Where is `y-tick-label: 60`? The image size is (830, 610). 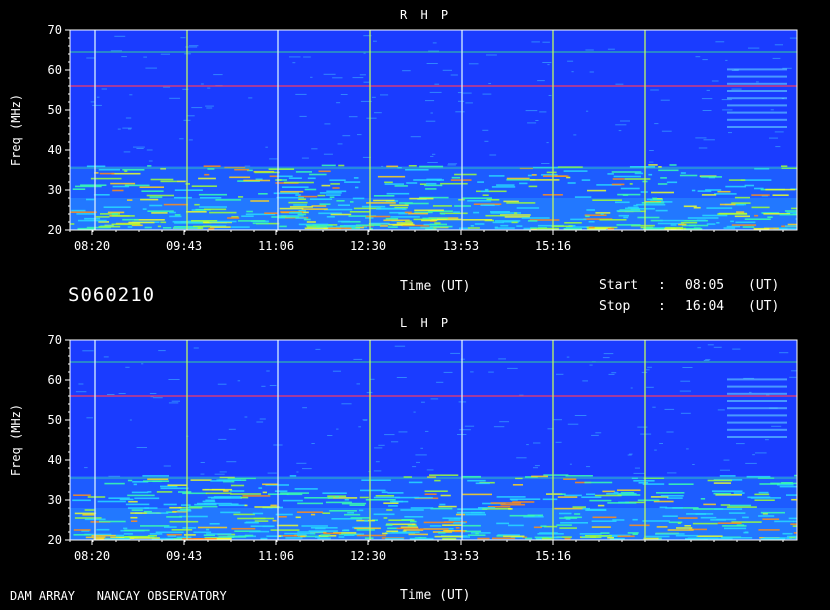 y-tick-label: 60 is located at coordinates (55, 380).